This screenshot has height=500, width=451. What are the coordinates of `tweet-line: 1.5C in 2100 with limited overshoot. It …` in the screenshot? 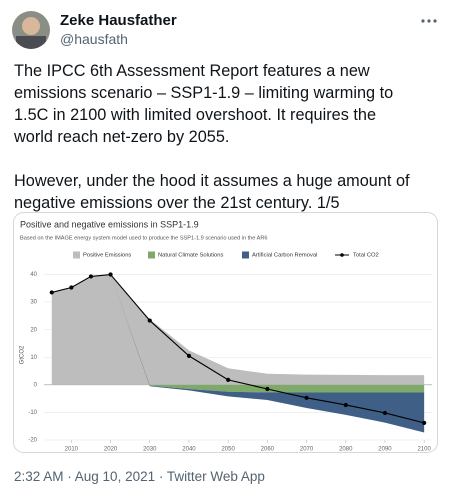 It's located at (195, 115).